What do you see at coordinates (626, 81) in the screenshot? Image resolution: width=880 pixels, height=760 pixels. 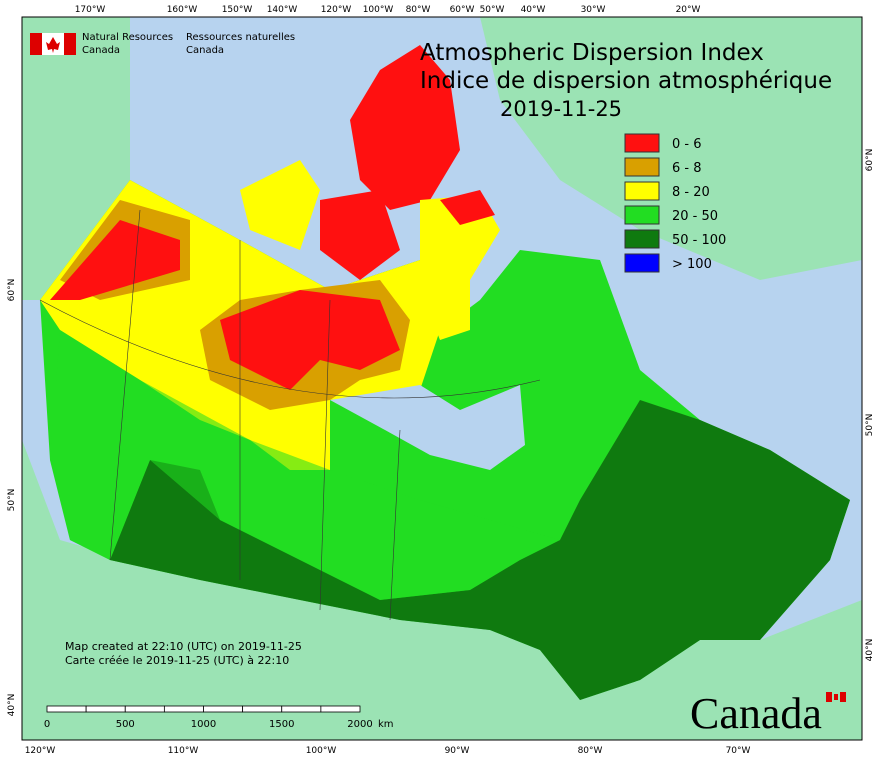 I see `title: Indice de dispersion atmosphérique` at bounding box center [626, 81].